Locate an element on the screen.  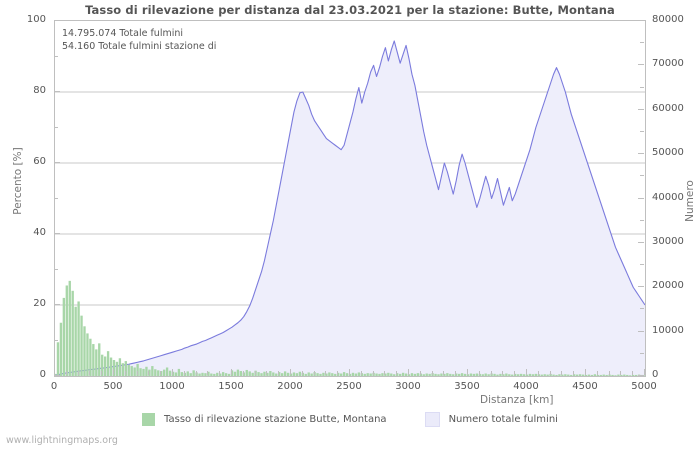
x-axis-tick-label: 3500 is located at coordinates (467, 386).